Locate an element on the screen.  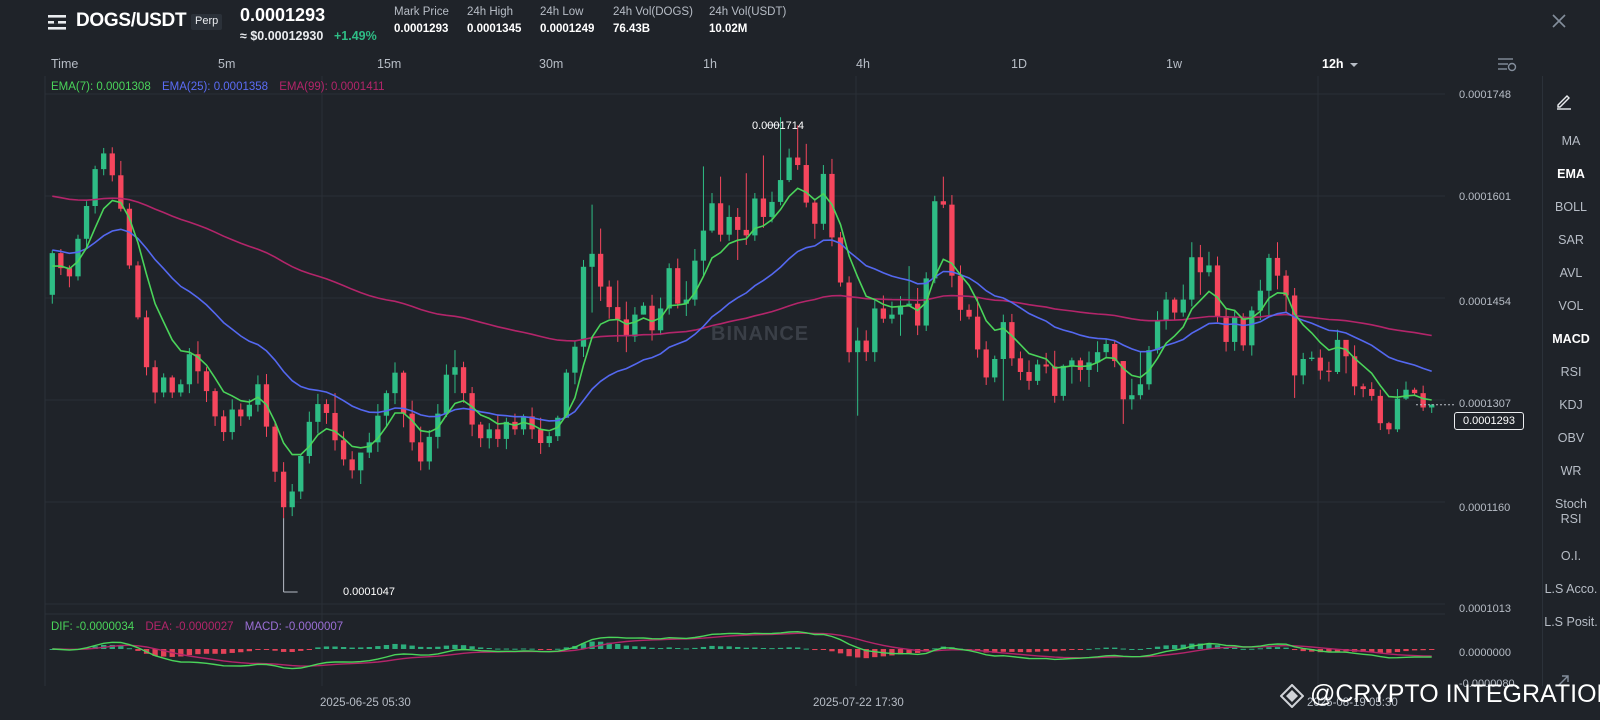
indicator-oi: O.I. is located at coordinates (1571, 556).